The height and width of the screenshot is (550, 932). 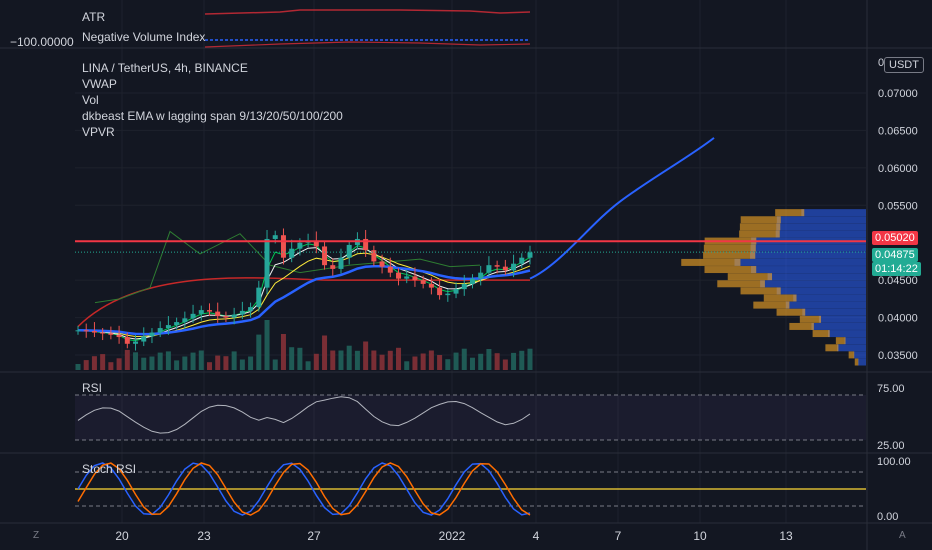 I want to click on ema-line, so click(x=304, y=300).